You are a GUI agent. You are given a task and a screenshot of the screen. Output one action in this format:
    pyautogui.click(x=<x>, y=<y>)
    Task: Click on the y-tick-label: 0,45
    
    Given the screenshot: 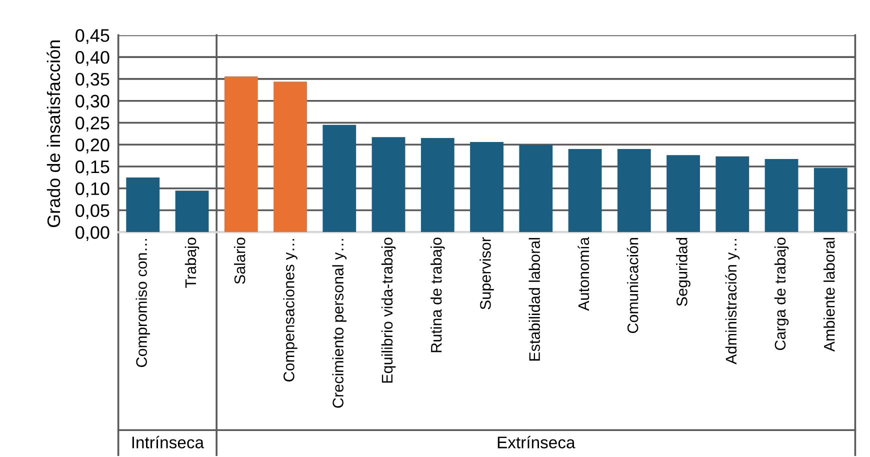 What is the action you would take?
    pyautogui.click(x=93, y=36)
    